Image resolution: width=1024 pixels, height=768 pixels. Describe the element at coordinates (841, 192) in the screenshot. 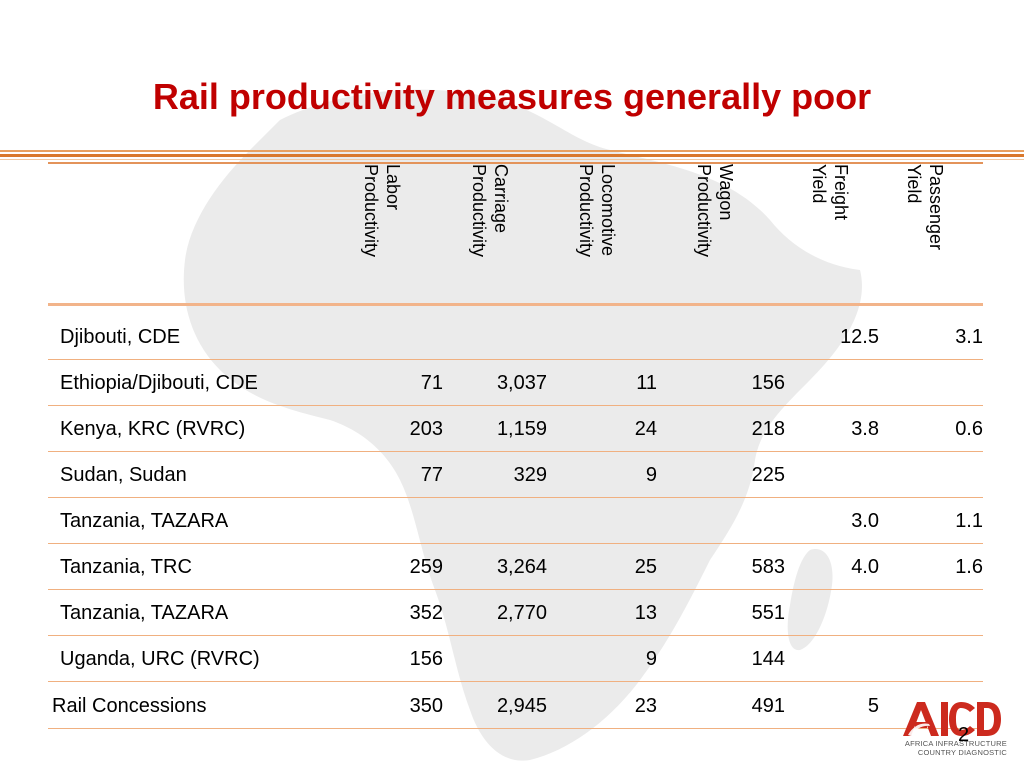

I see `column-header-line: Freight` at that location.